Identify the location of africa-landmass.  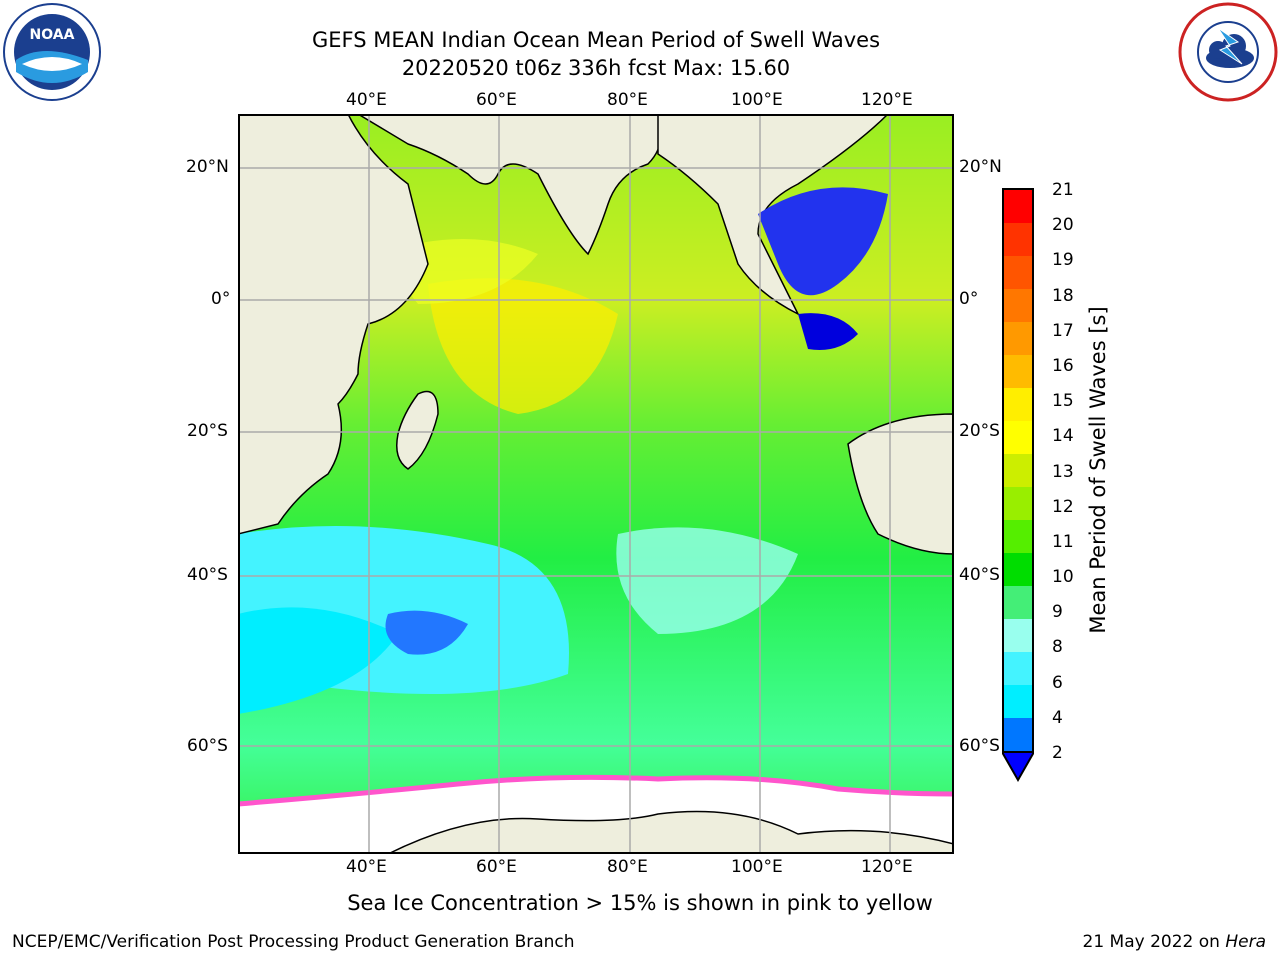
(333, 324).